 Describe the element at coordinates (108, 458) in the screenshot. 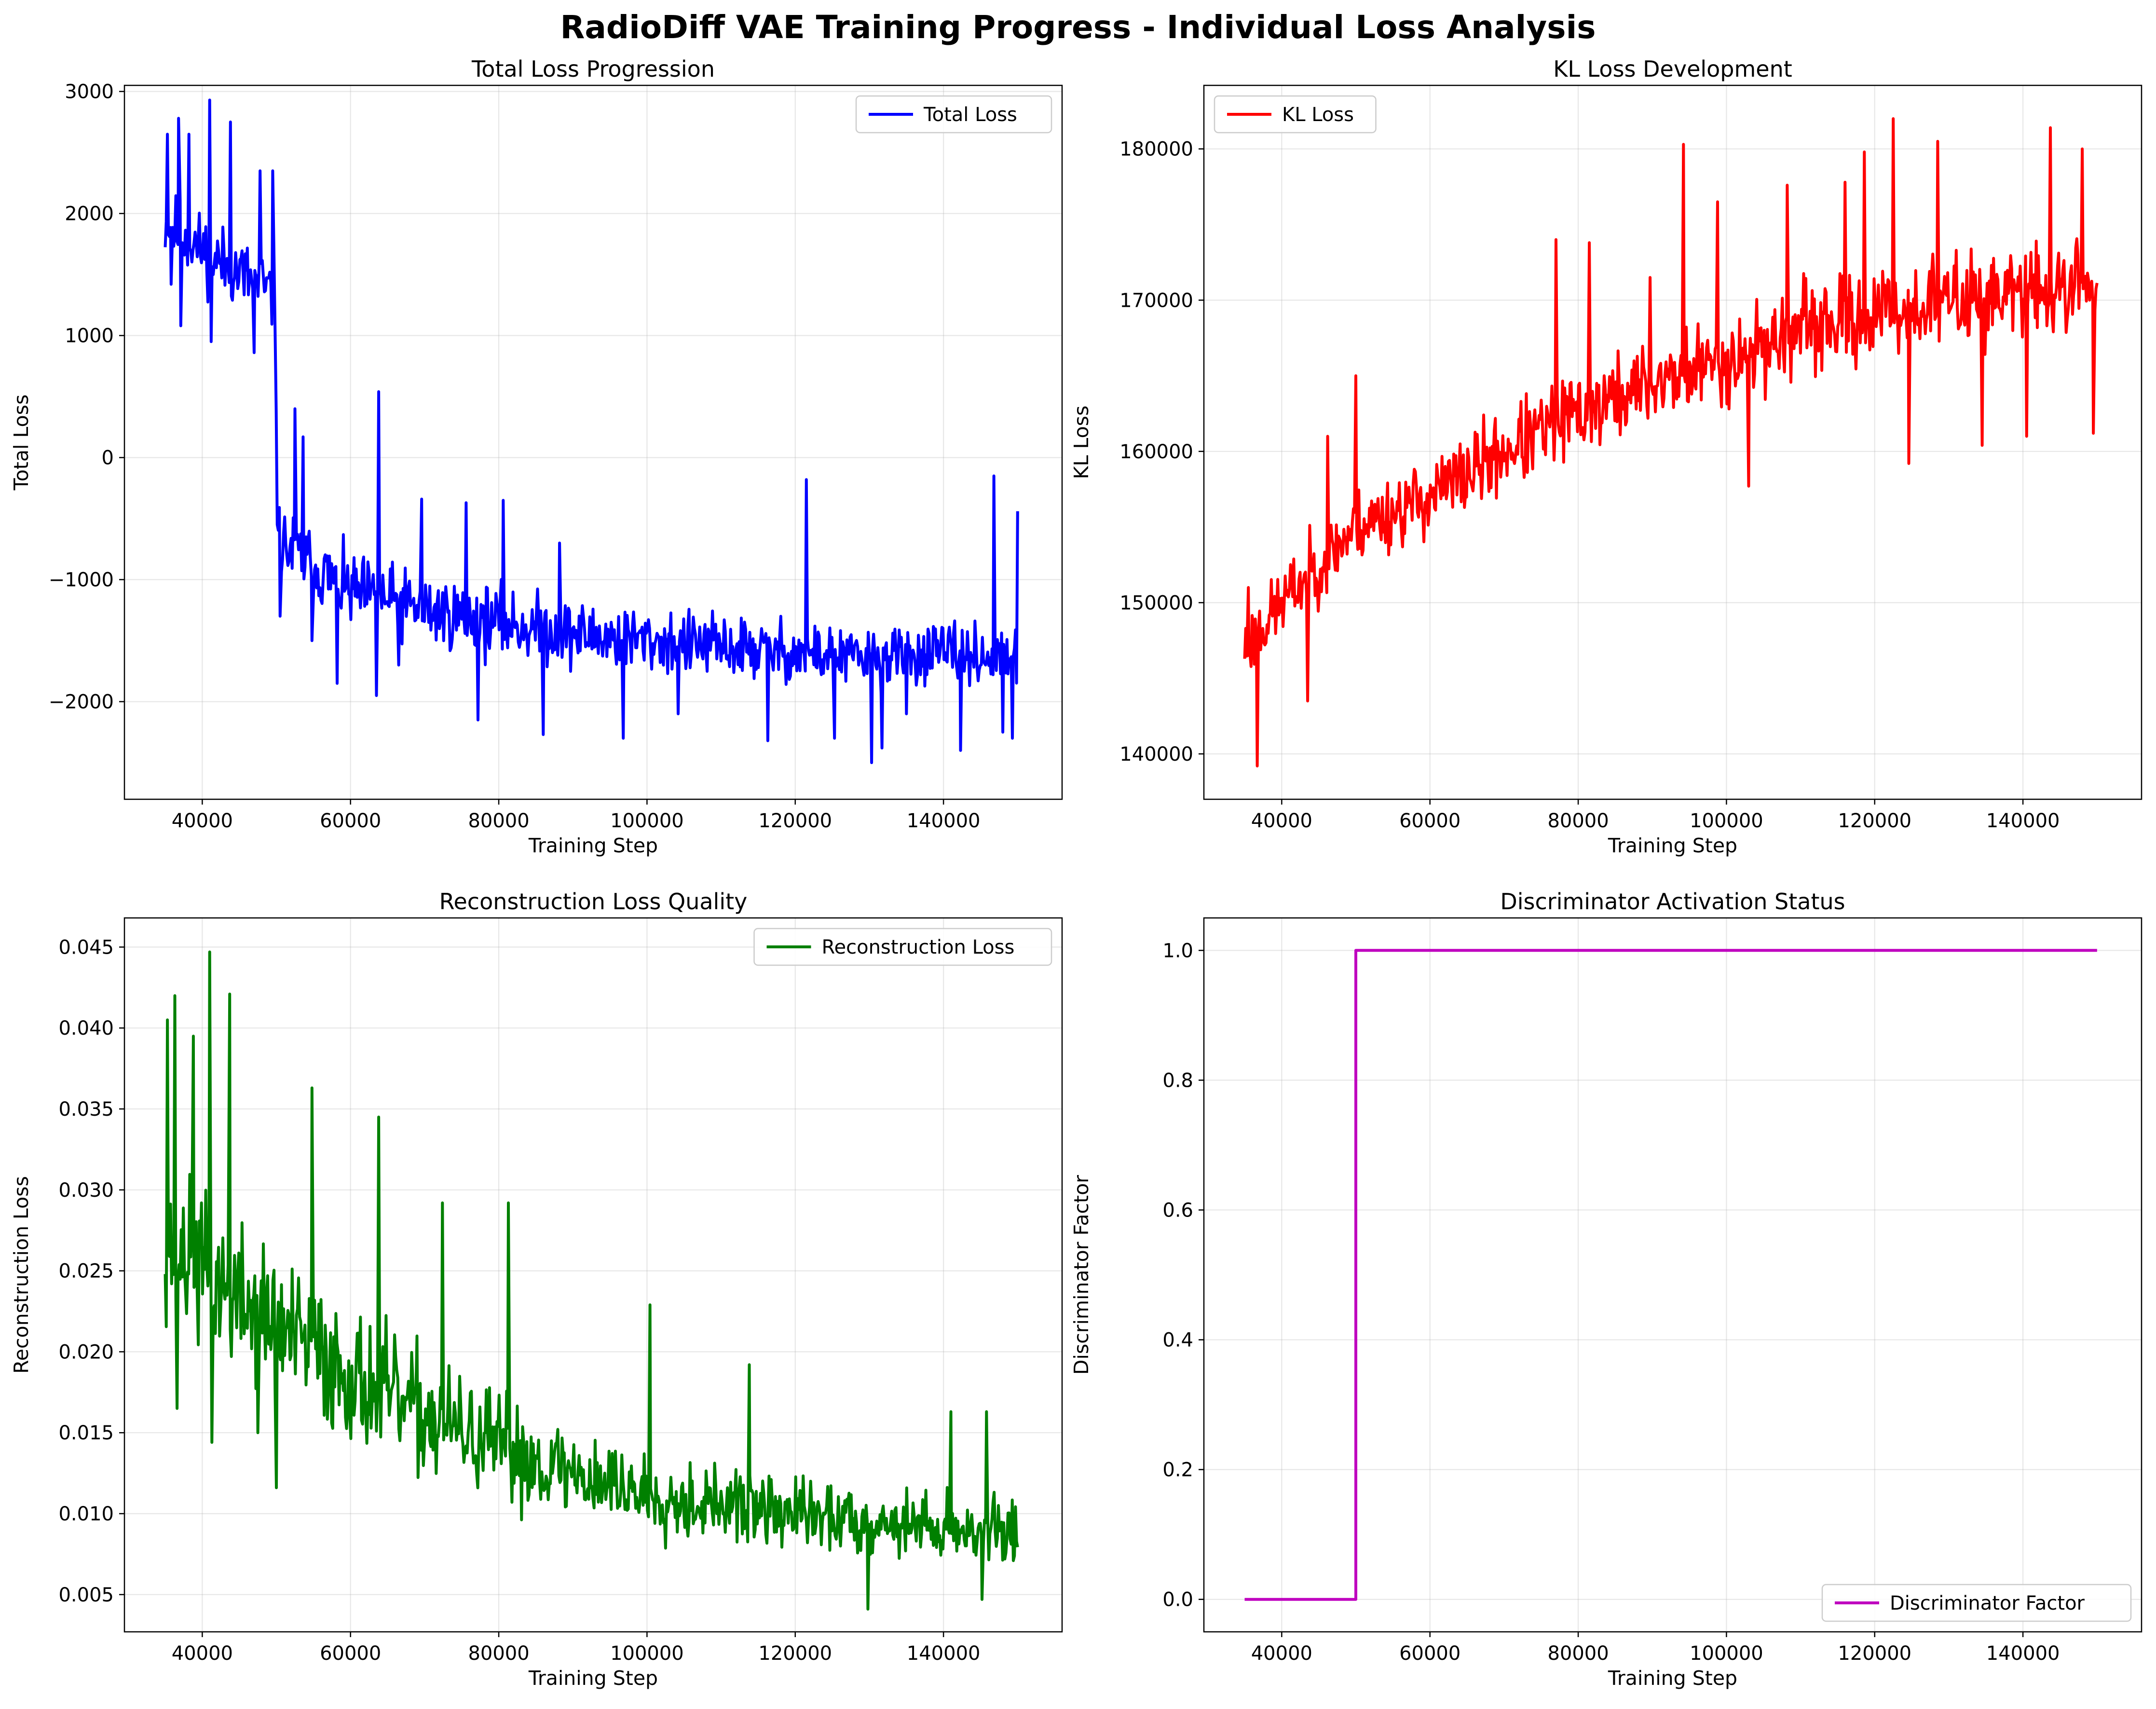

I see `y-tick-label: 0` at that location.